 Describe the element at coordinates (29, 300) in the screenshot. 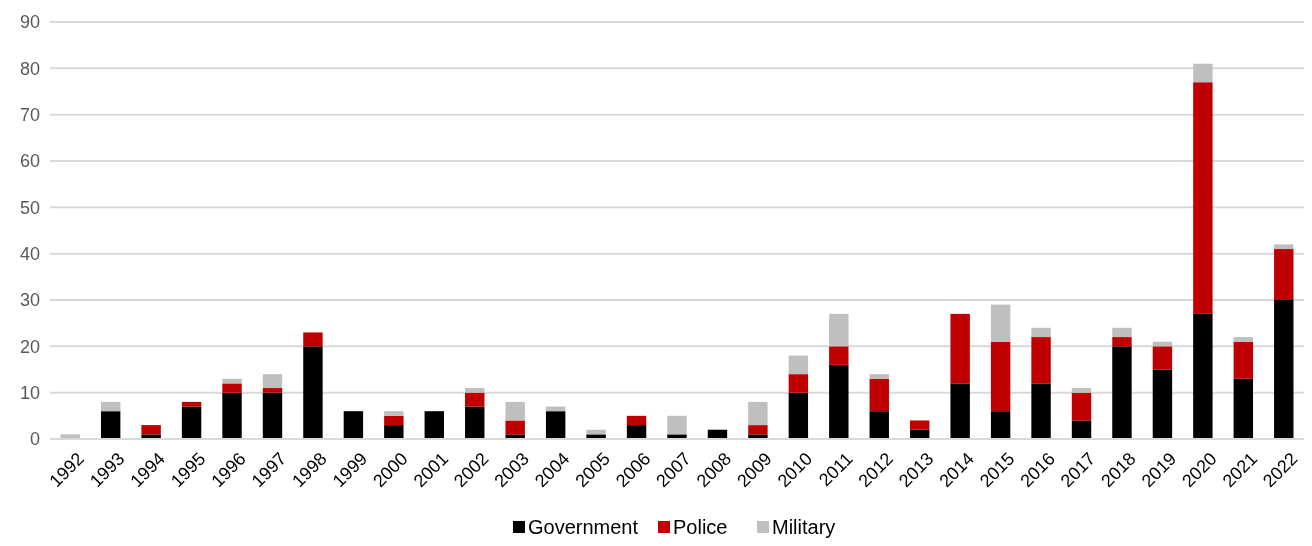

I see `y-tick-label: 30` at that location.